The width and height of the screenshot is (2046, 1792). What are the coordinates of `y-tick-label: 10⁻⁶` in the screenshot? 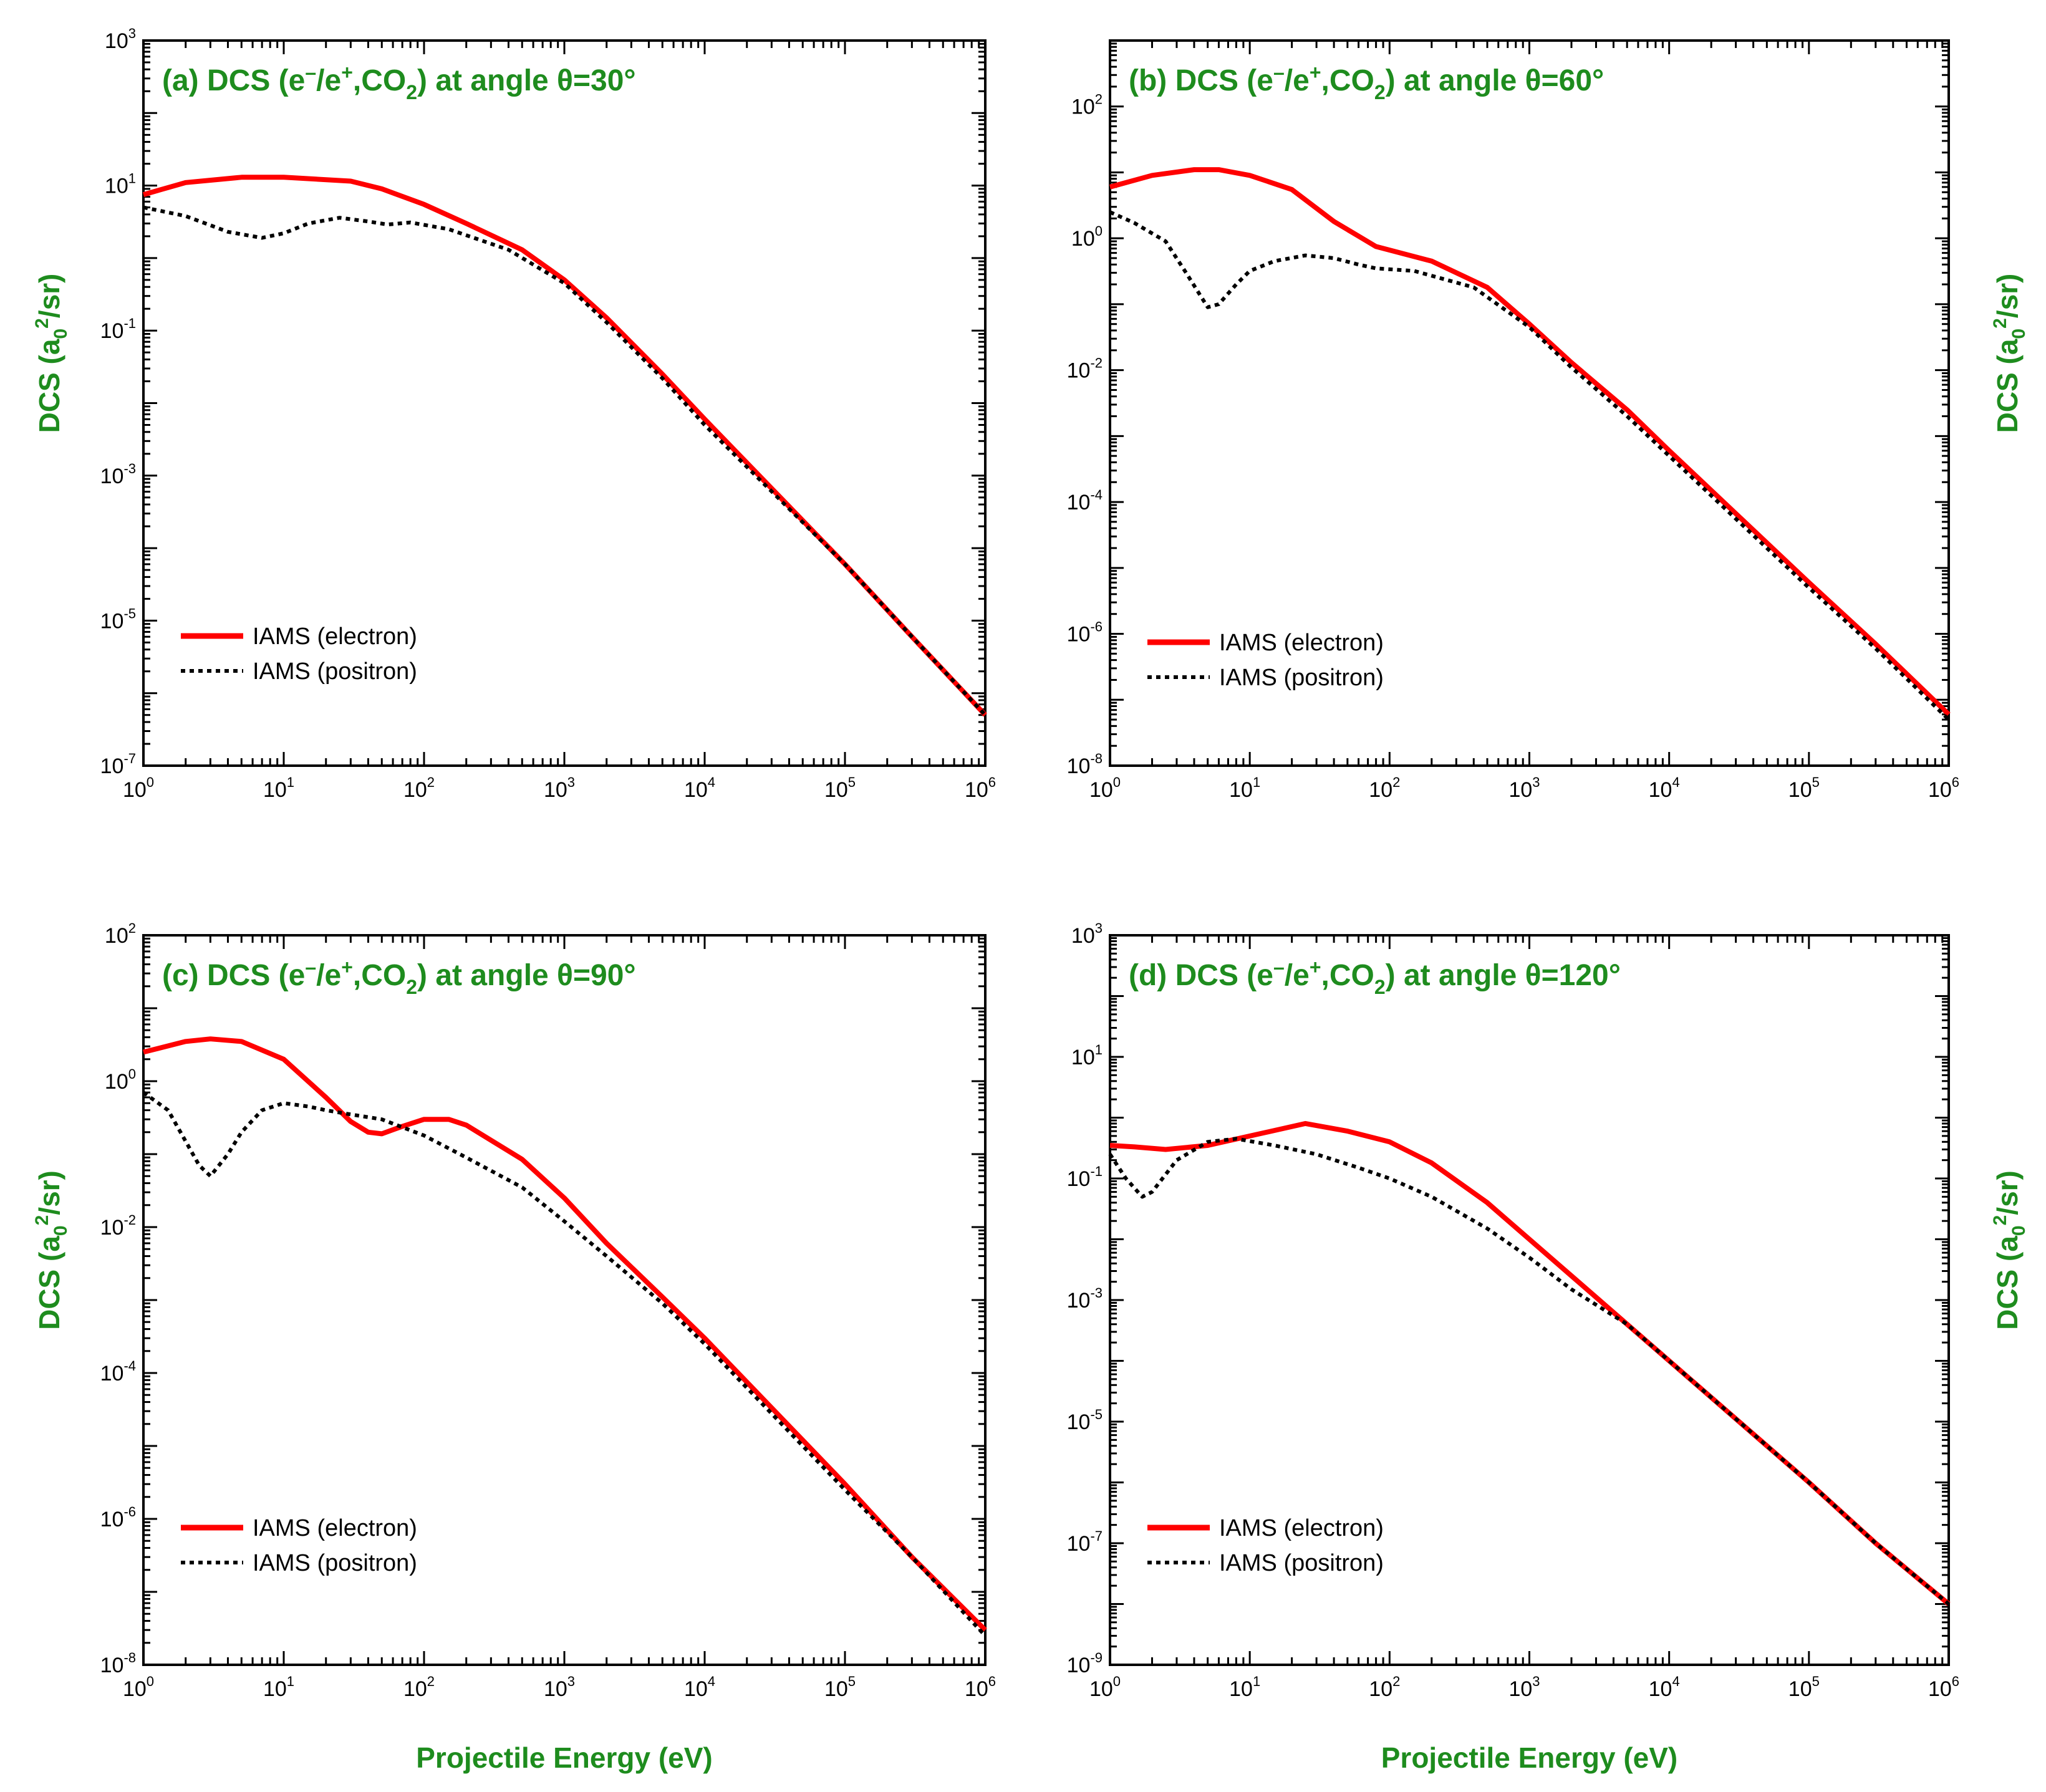 It's located at (118, 1517).